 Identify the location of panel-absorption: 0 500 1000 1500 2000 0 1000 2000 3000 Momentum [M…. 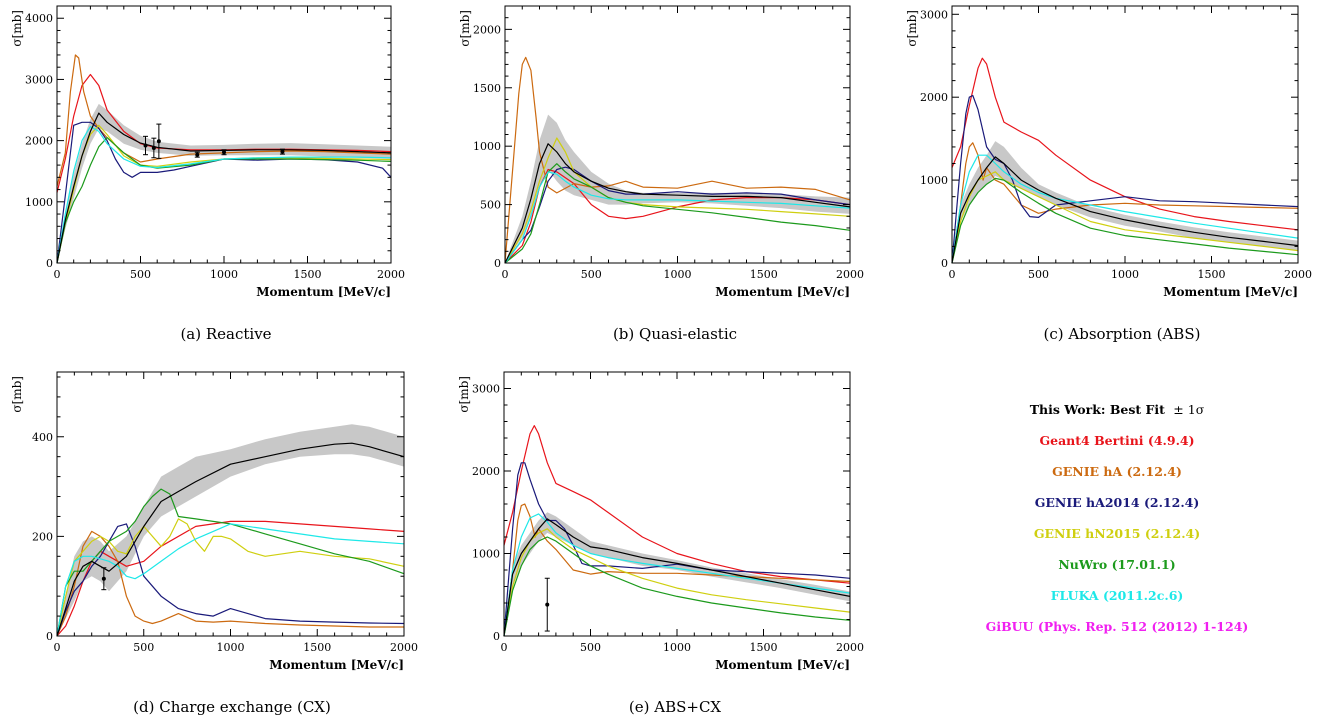
(1108, 174).